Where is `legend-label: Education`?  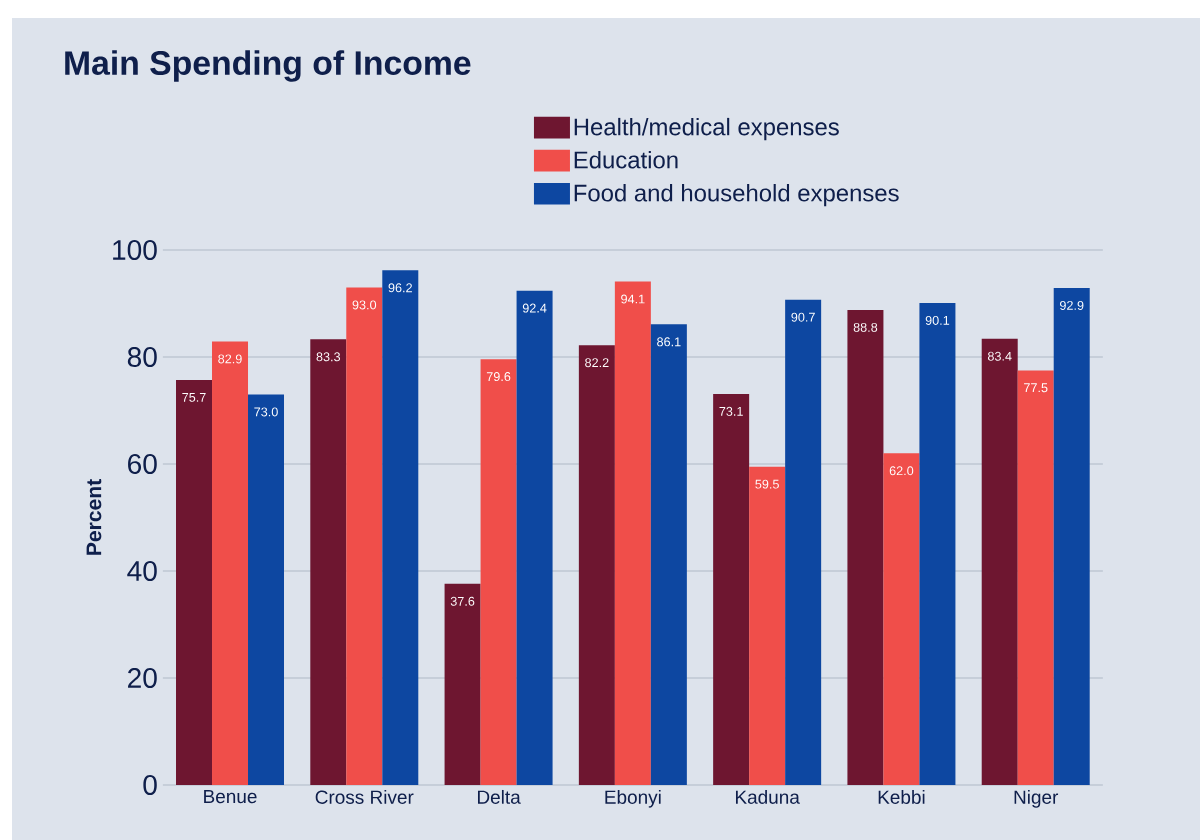
legend-label: Education is located at coordinates (626, 159).